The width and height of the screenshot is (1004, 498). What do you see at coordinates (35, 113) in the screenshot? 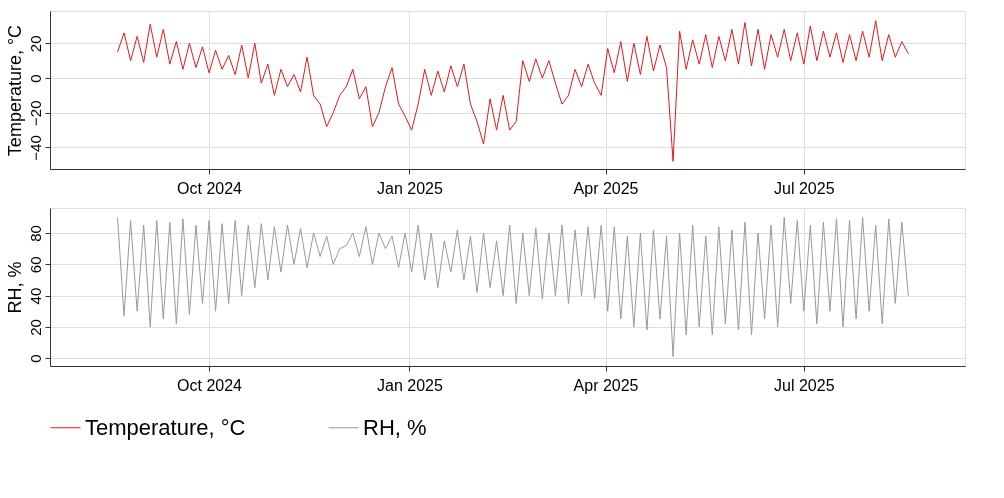
I see `y-tick-label: −20` at bounding box center [35, 113].